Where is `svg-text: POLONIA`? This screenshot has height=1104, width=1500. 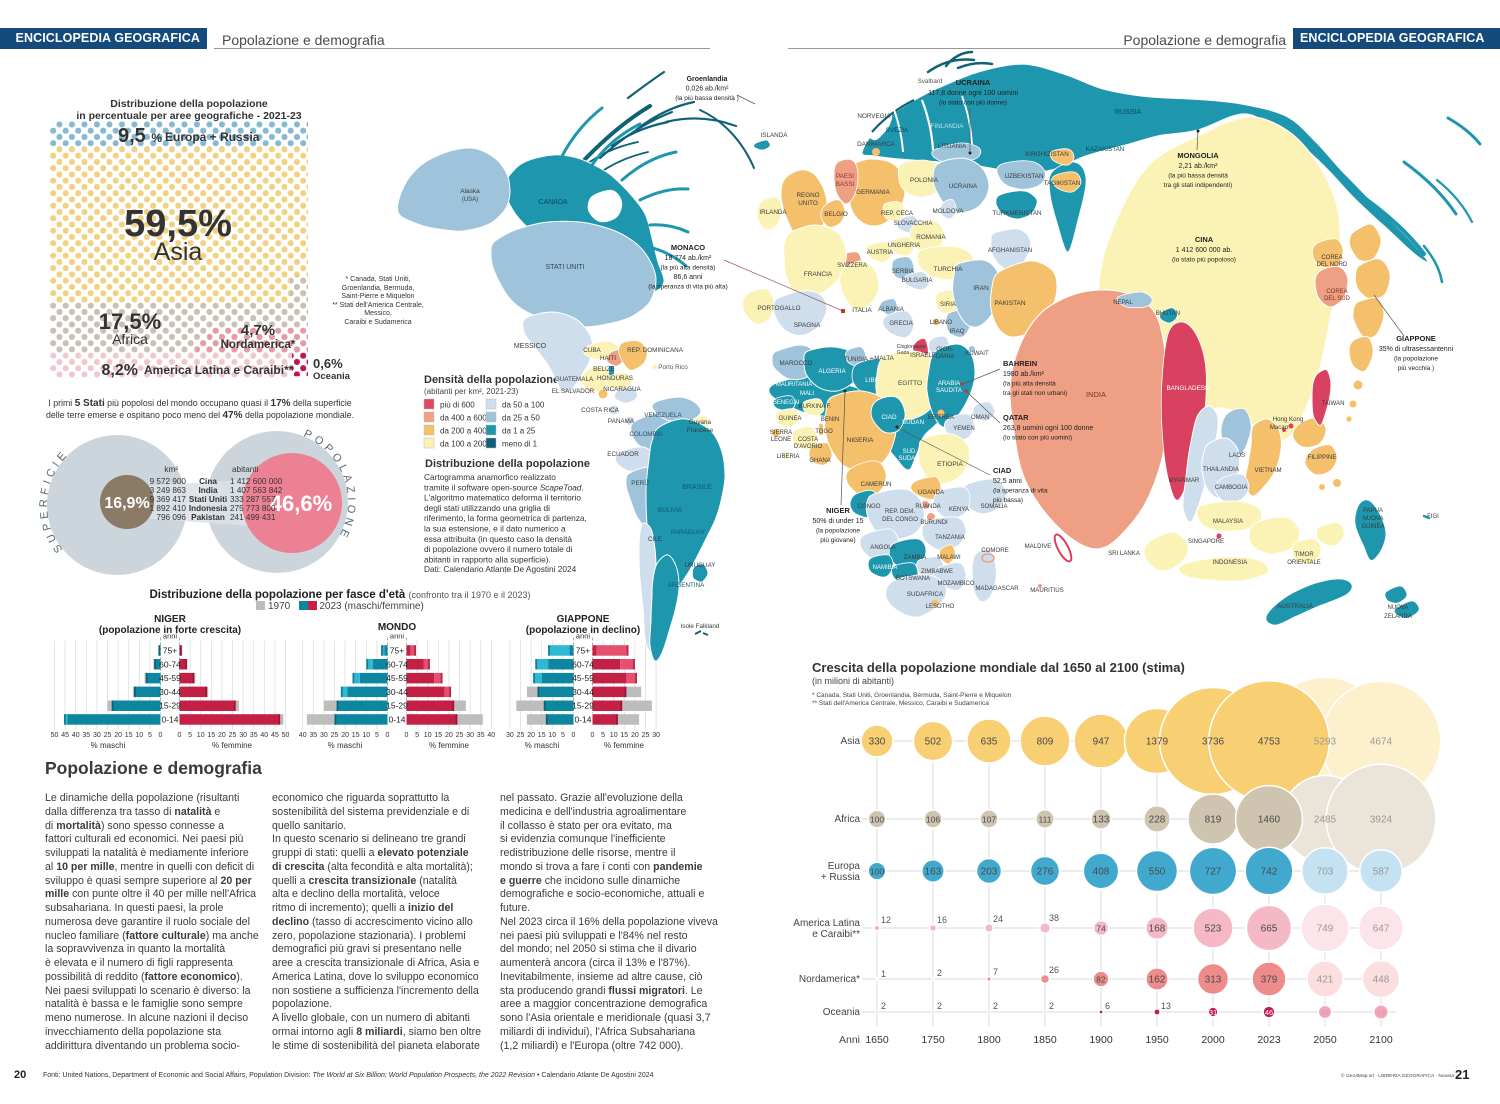 svg-text: POLONIA is located at coordinates (924, 180).